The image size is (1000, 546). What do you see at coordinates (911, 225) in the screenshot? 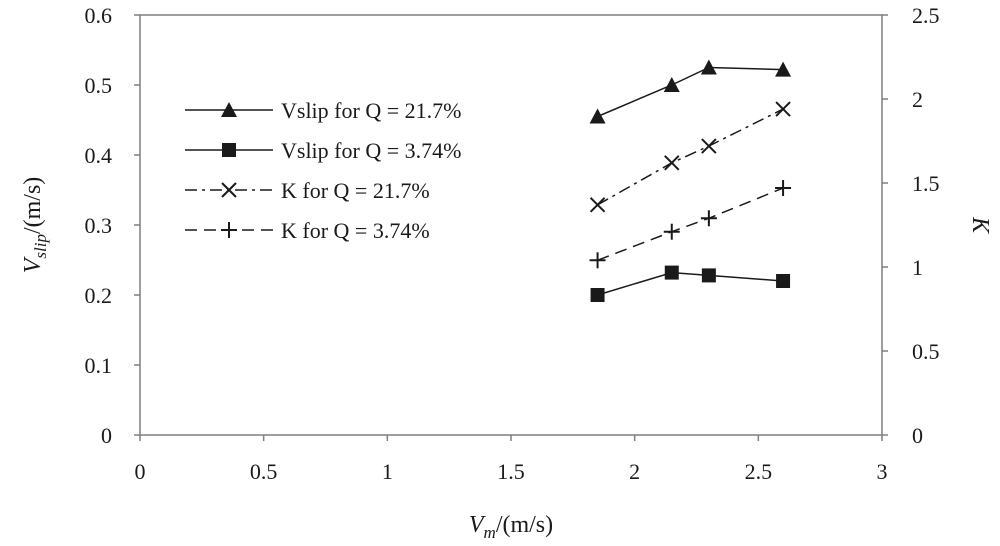
I see `right-y-axis-ticks: 0 0.5 1 1.5 2 2.5` at bounding box center [911, 225].